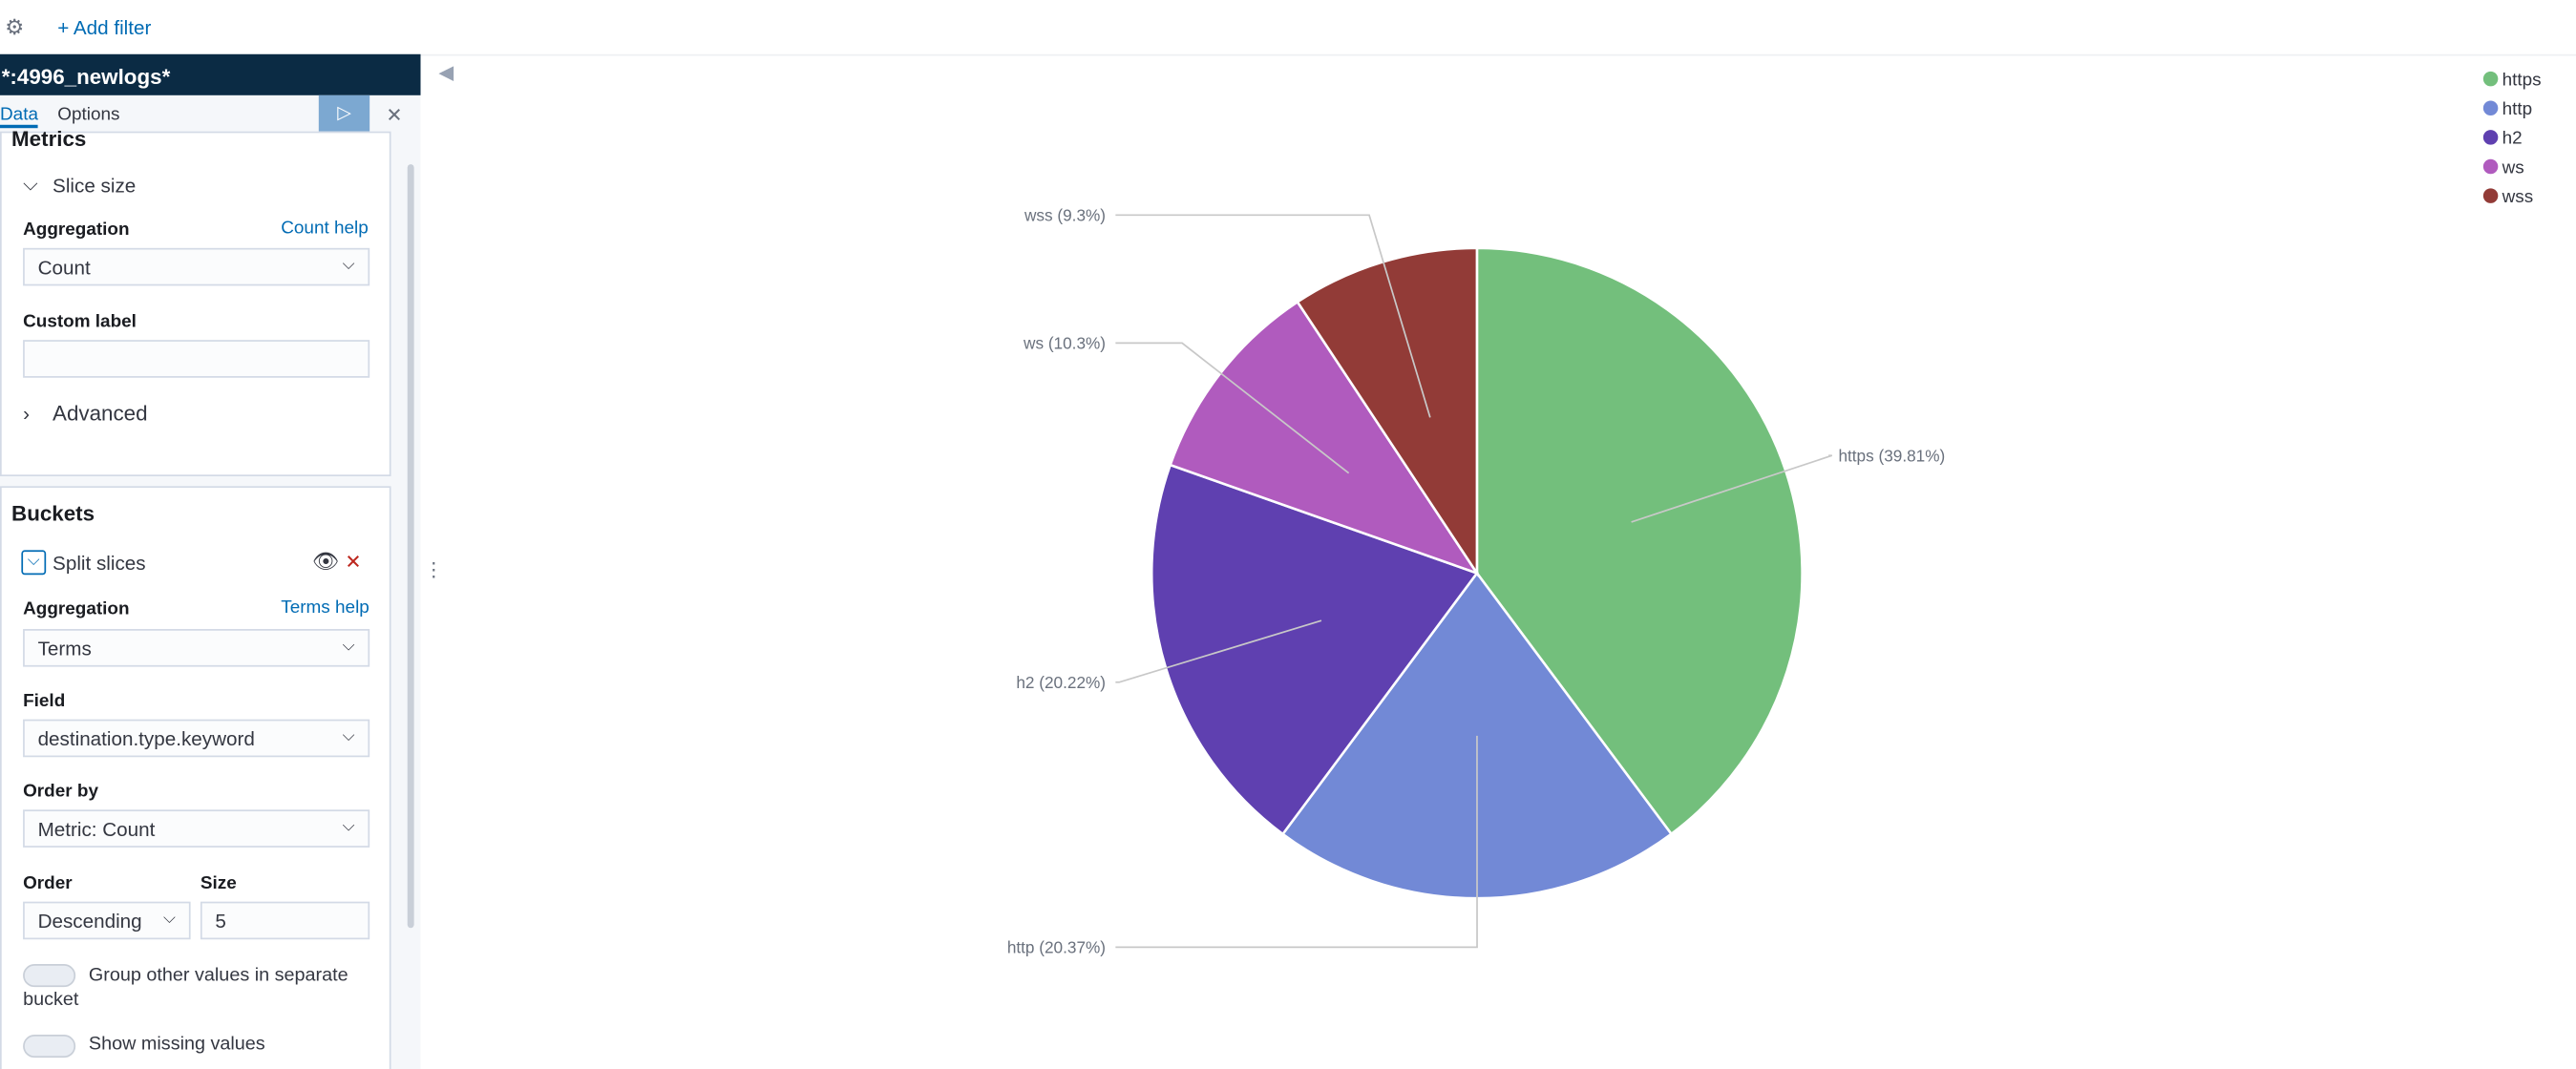 This screenshot has width=2576, height=1069. I want to click on input-value: 5, so click(220, 922).